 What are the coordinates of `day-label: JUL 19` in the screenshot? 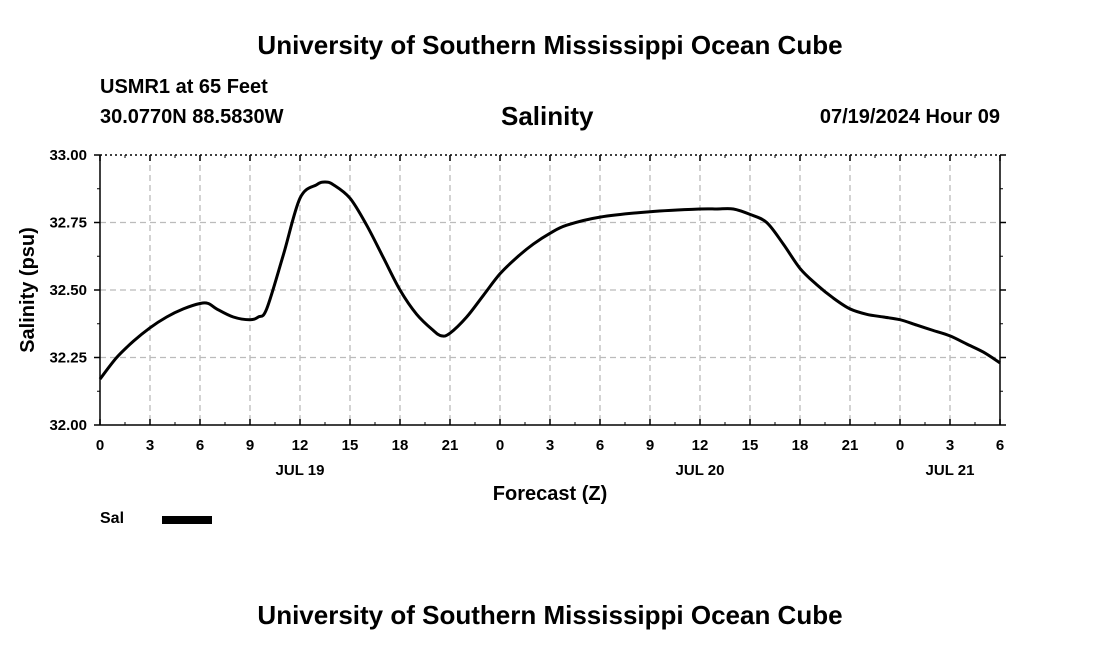 It's located at (300, 470).